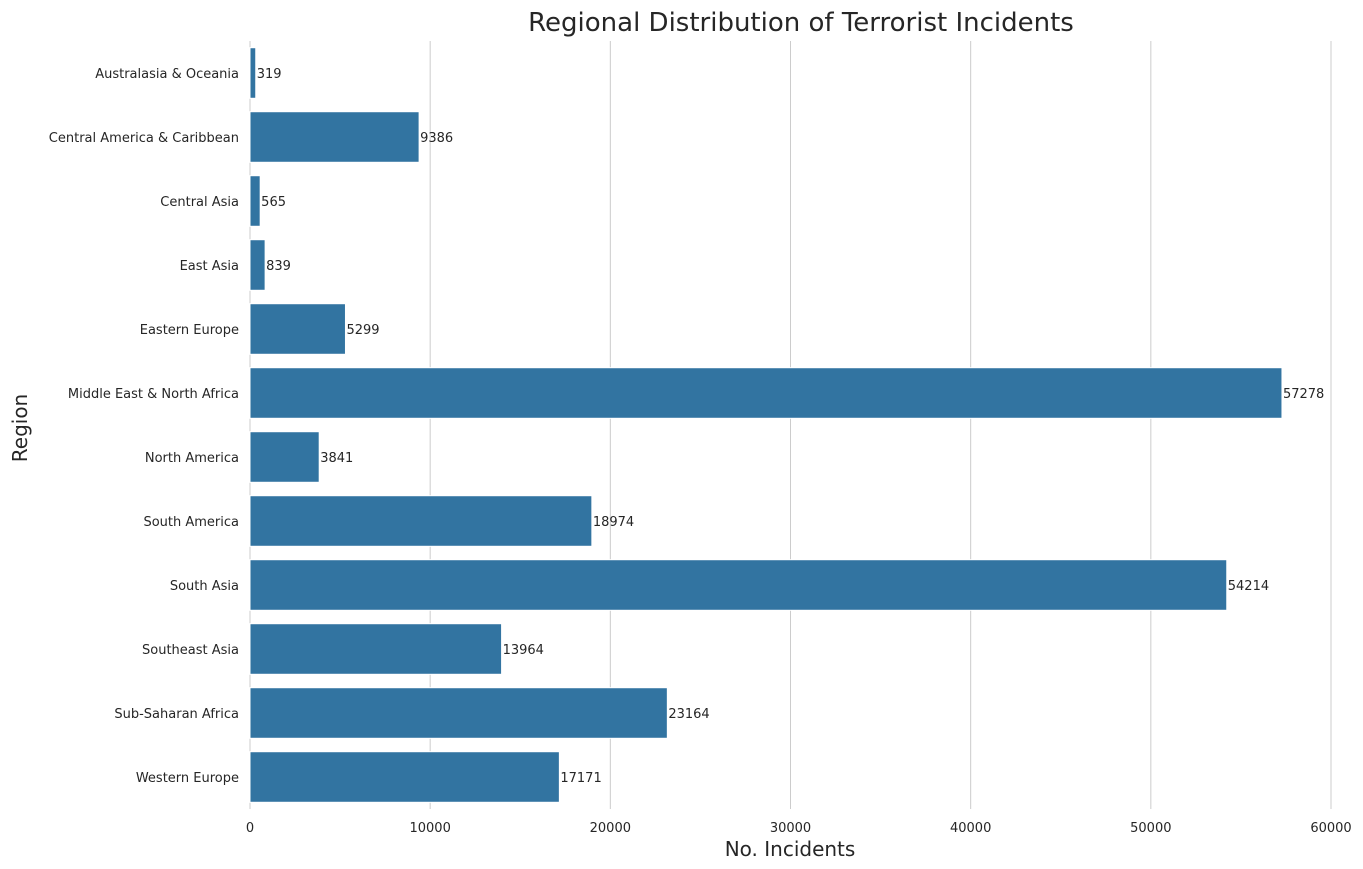 The image size is (1363, 869). I want to click on data-label: 565, so click(273, 202).